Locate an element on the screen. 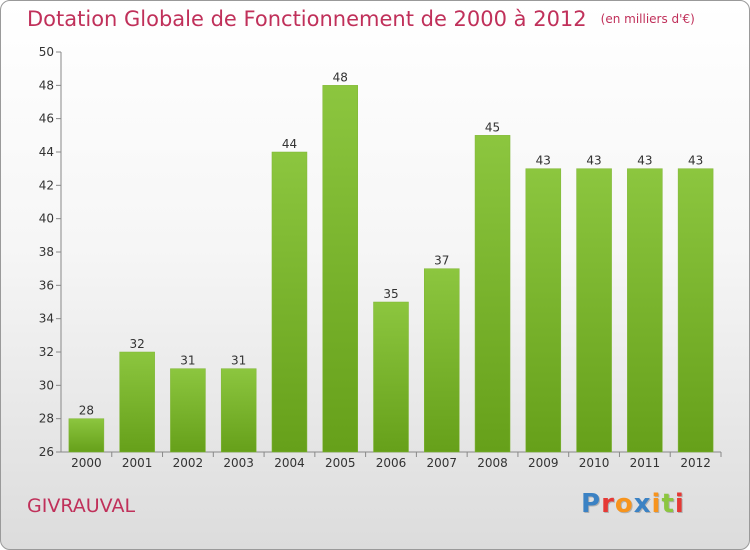  y-tick-label: 40 is located at coordinates (46, 219).